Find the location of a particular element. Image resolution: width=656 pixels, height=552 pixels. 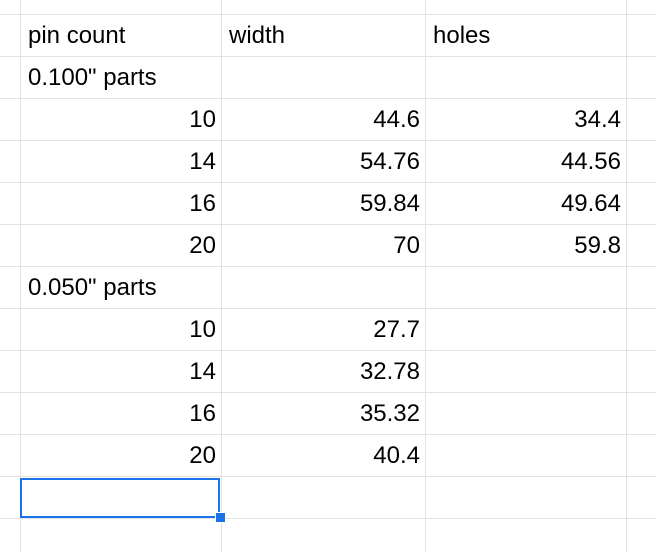

table-row: 10 27.7 is located at coordinates (328, 330).